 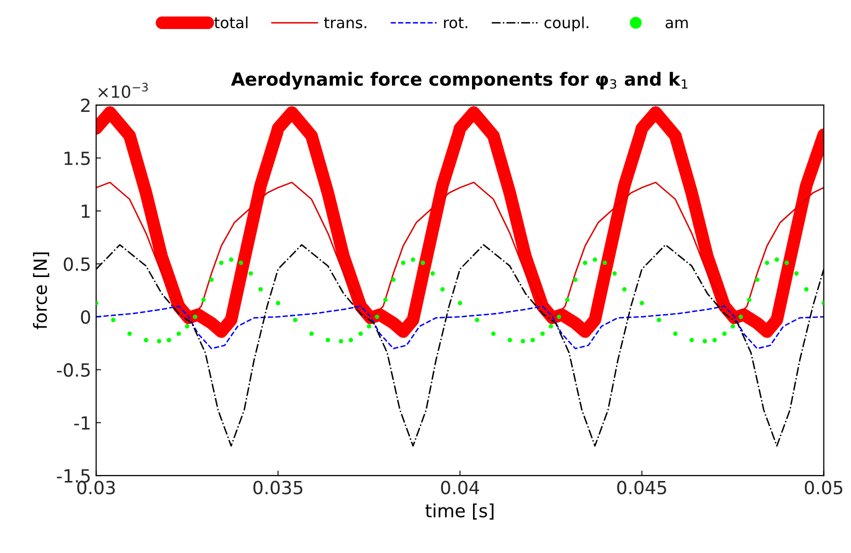 I want to click on x-tick-label: 0.03, so click(x=96, y=487).